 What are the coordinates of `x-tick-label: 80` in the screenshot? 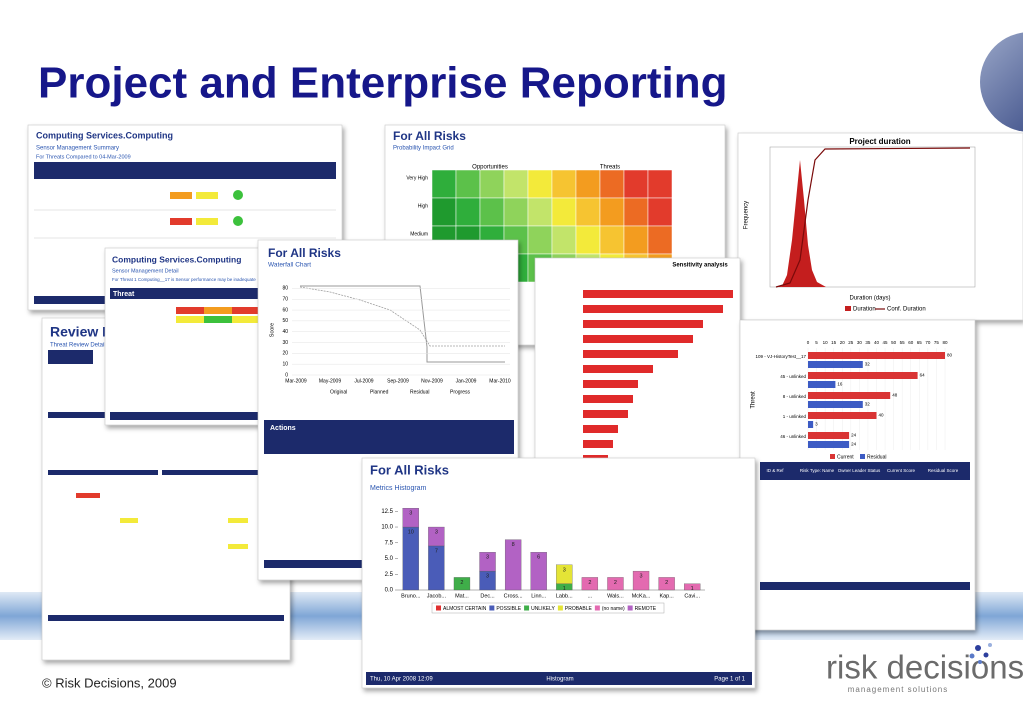 It's located at (945, 342).